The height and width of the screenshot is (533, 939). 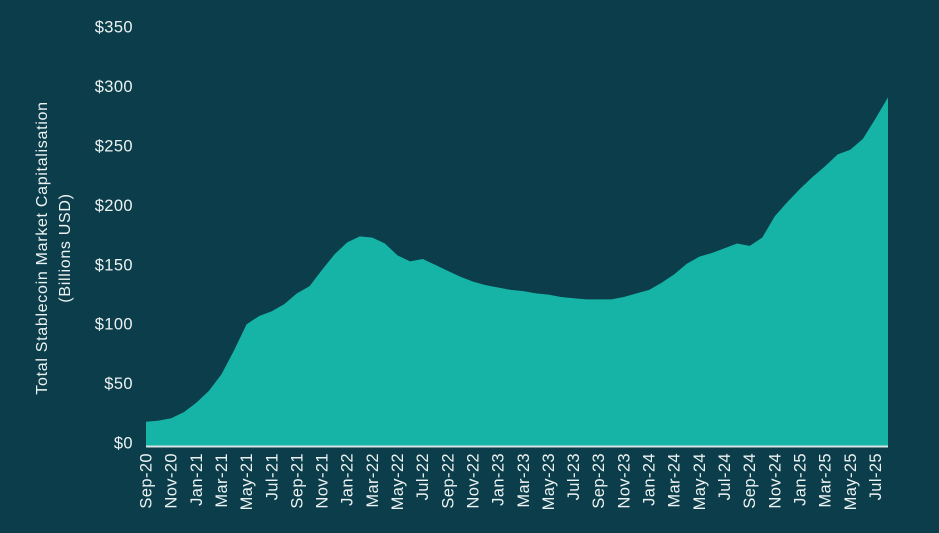 What do you see at coordinates (114, 147) in the screenshot?
I see `y-tick-label: $250` at bounding box center [114, 147].